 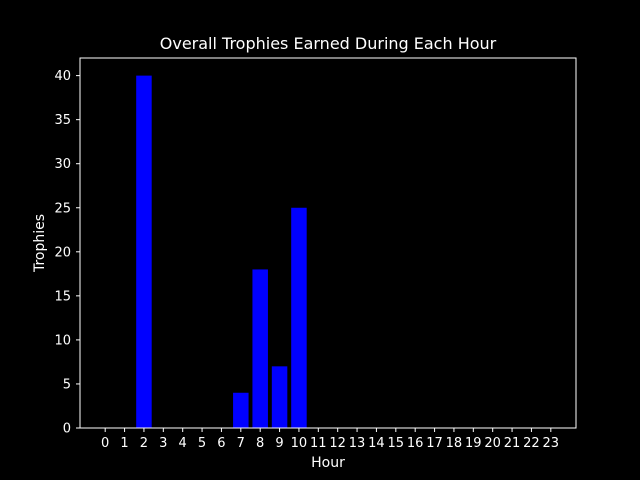 I want to click on x-tick-label: 3, so click(x=163, y=443).